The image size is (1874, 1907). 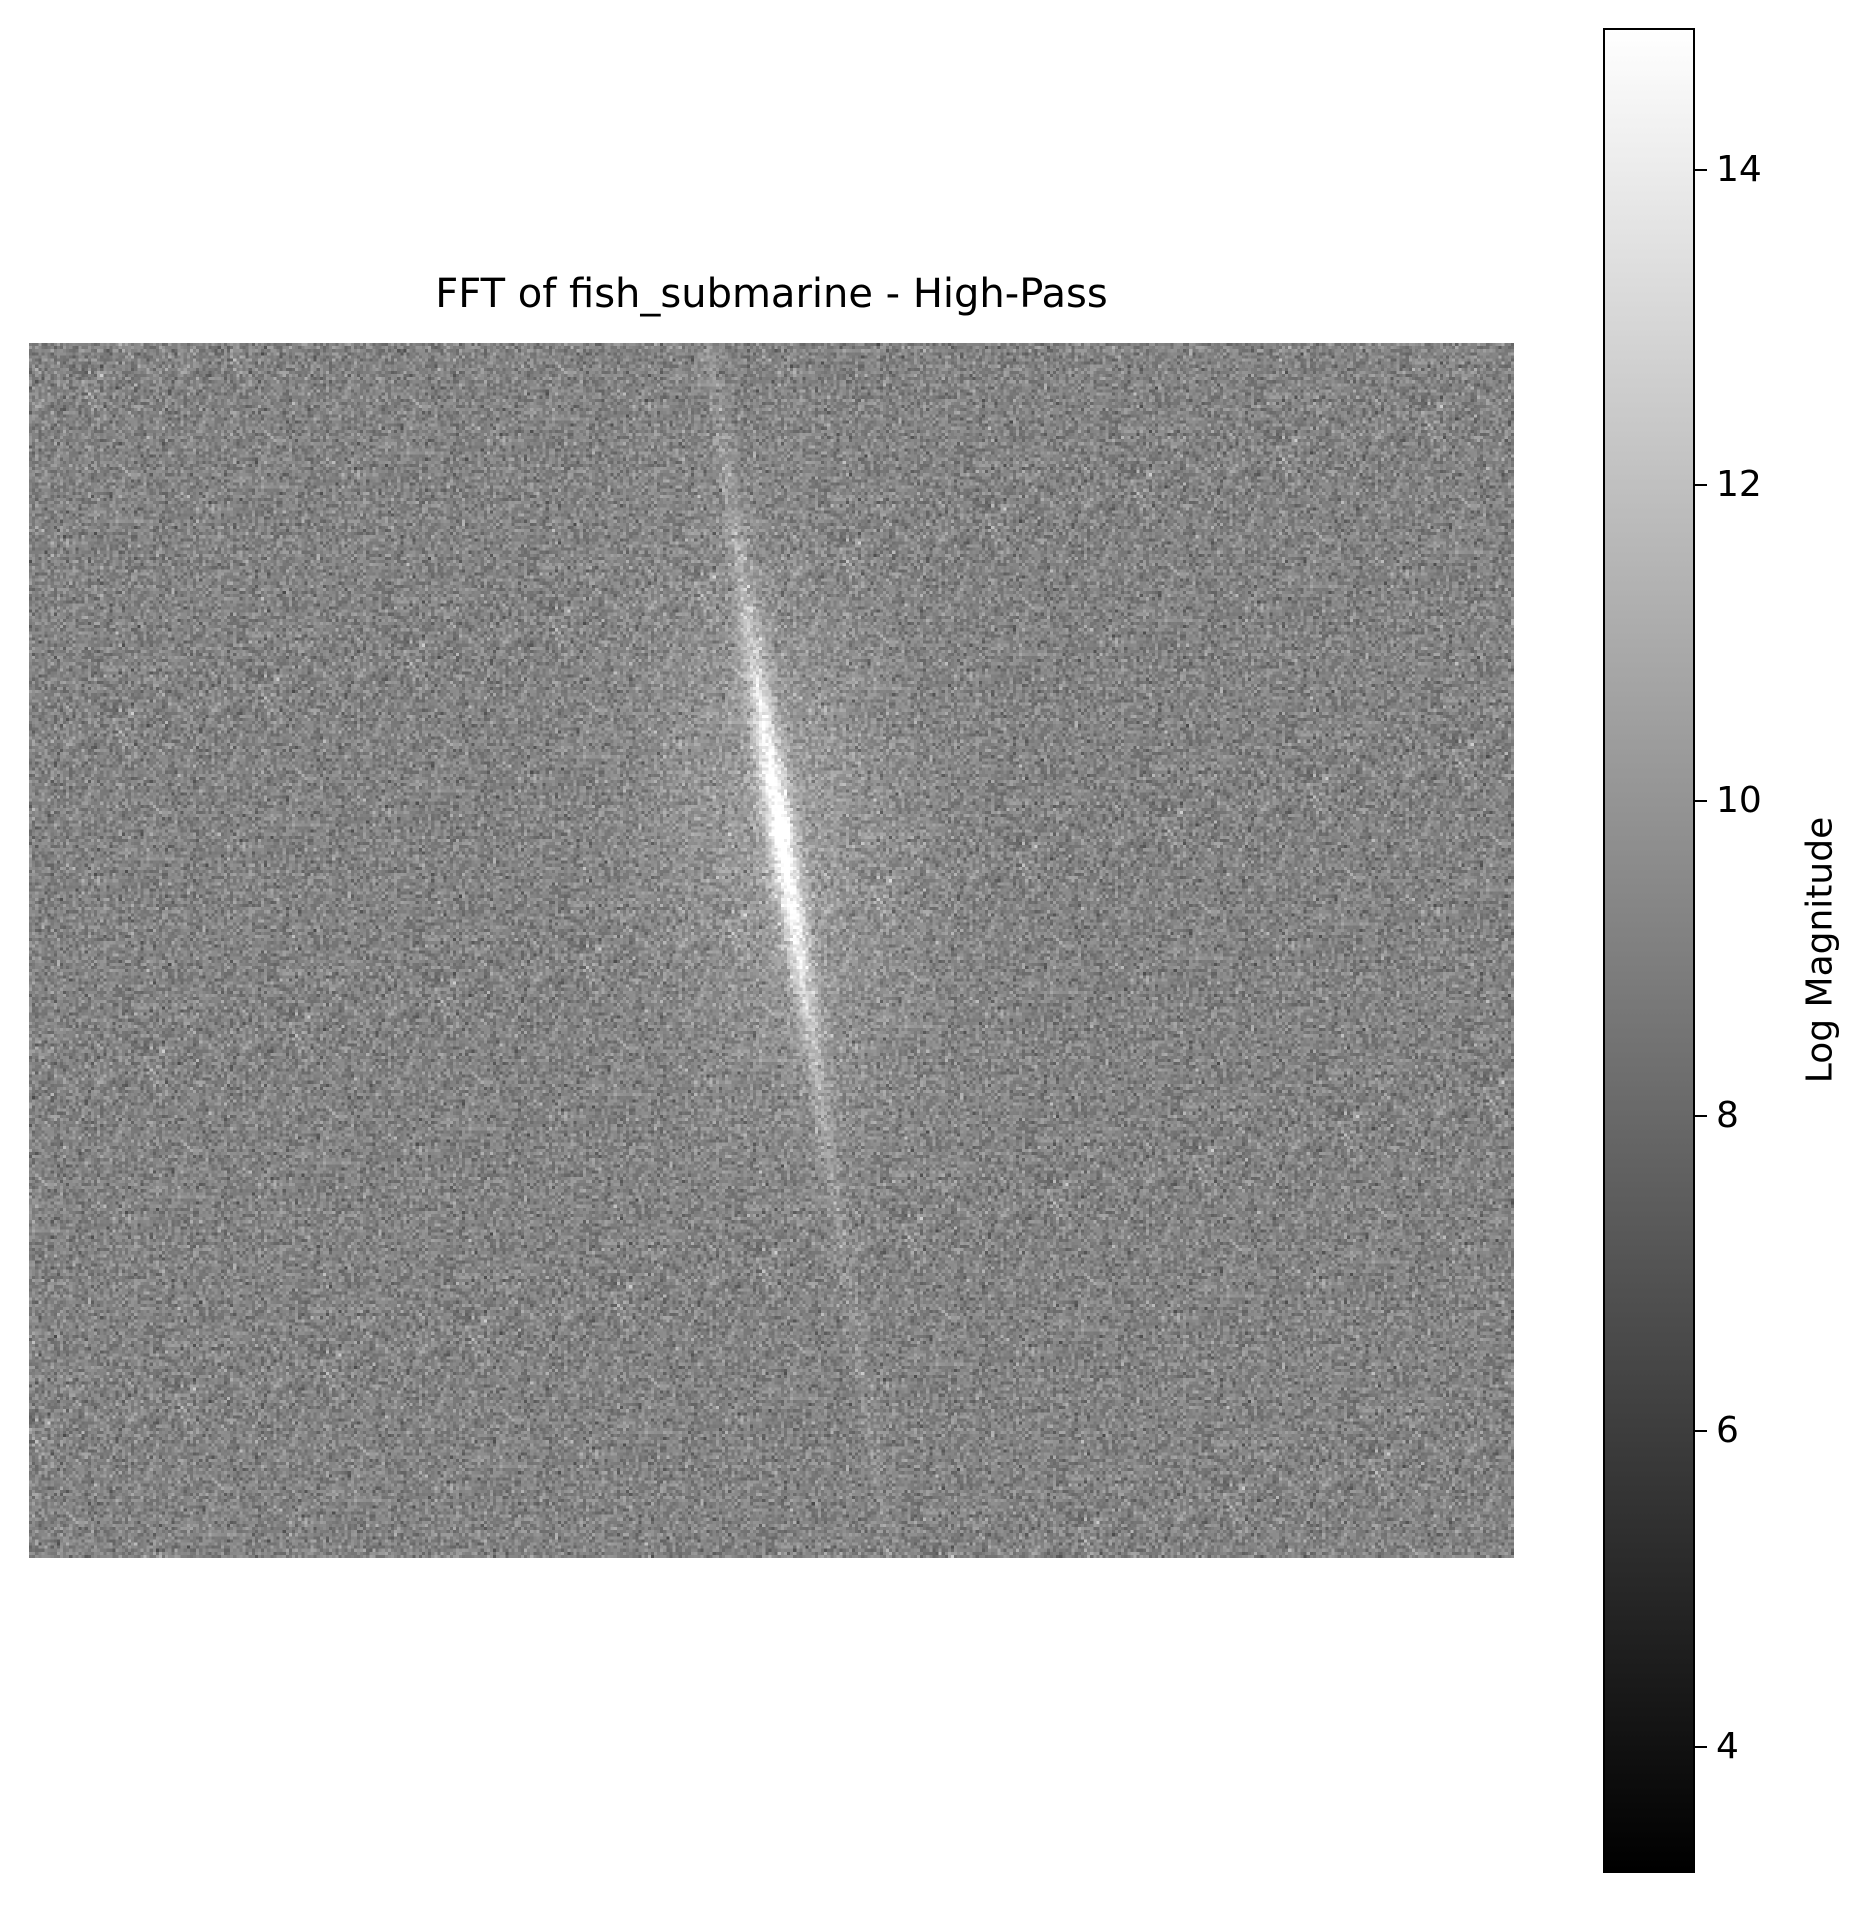 What do you see at coordinates (1820, 950) in the screenshot?
I see `colorbar-label: Log Magnitude` at bounding box center [1820, 950].